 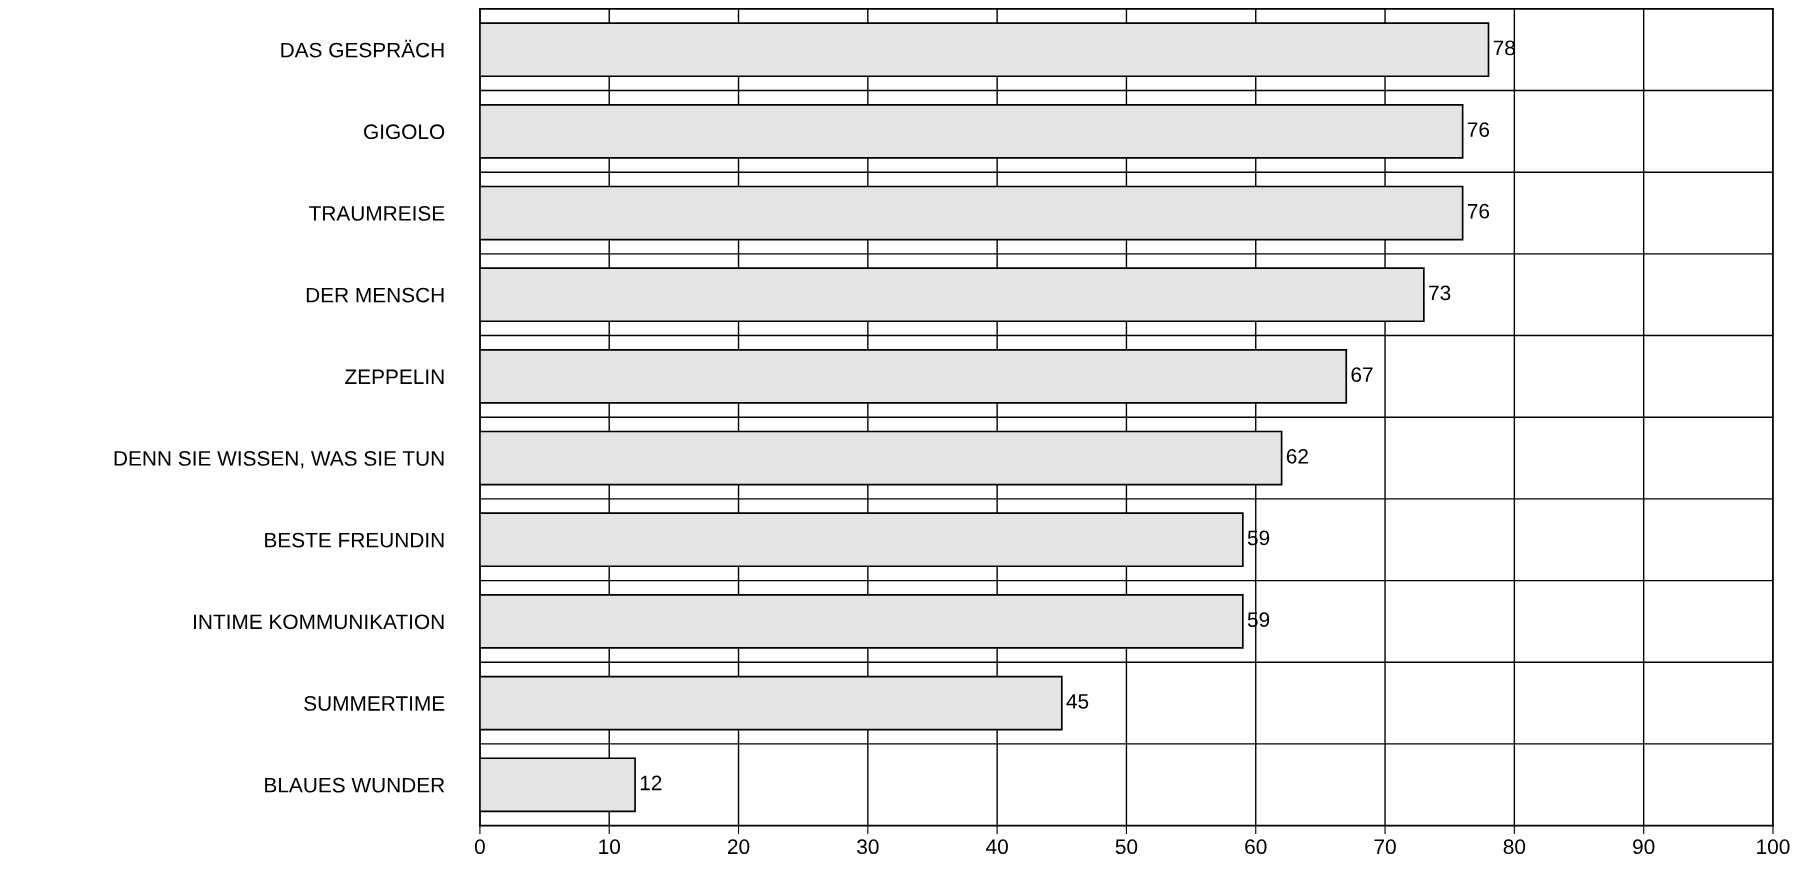 What do you see at coordinates (1385, 847) in the screenshot?
I see `x-tick-label: 70` at bounding box center [1385, 847].